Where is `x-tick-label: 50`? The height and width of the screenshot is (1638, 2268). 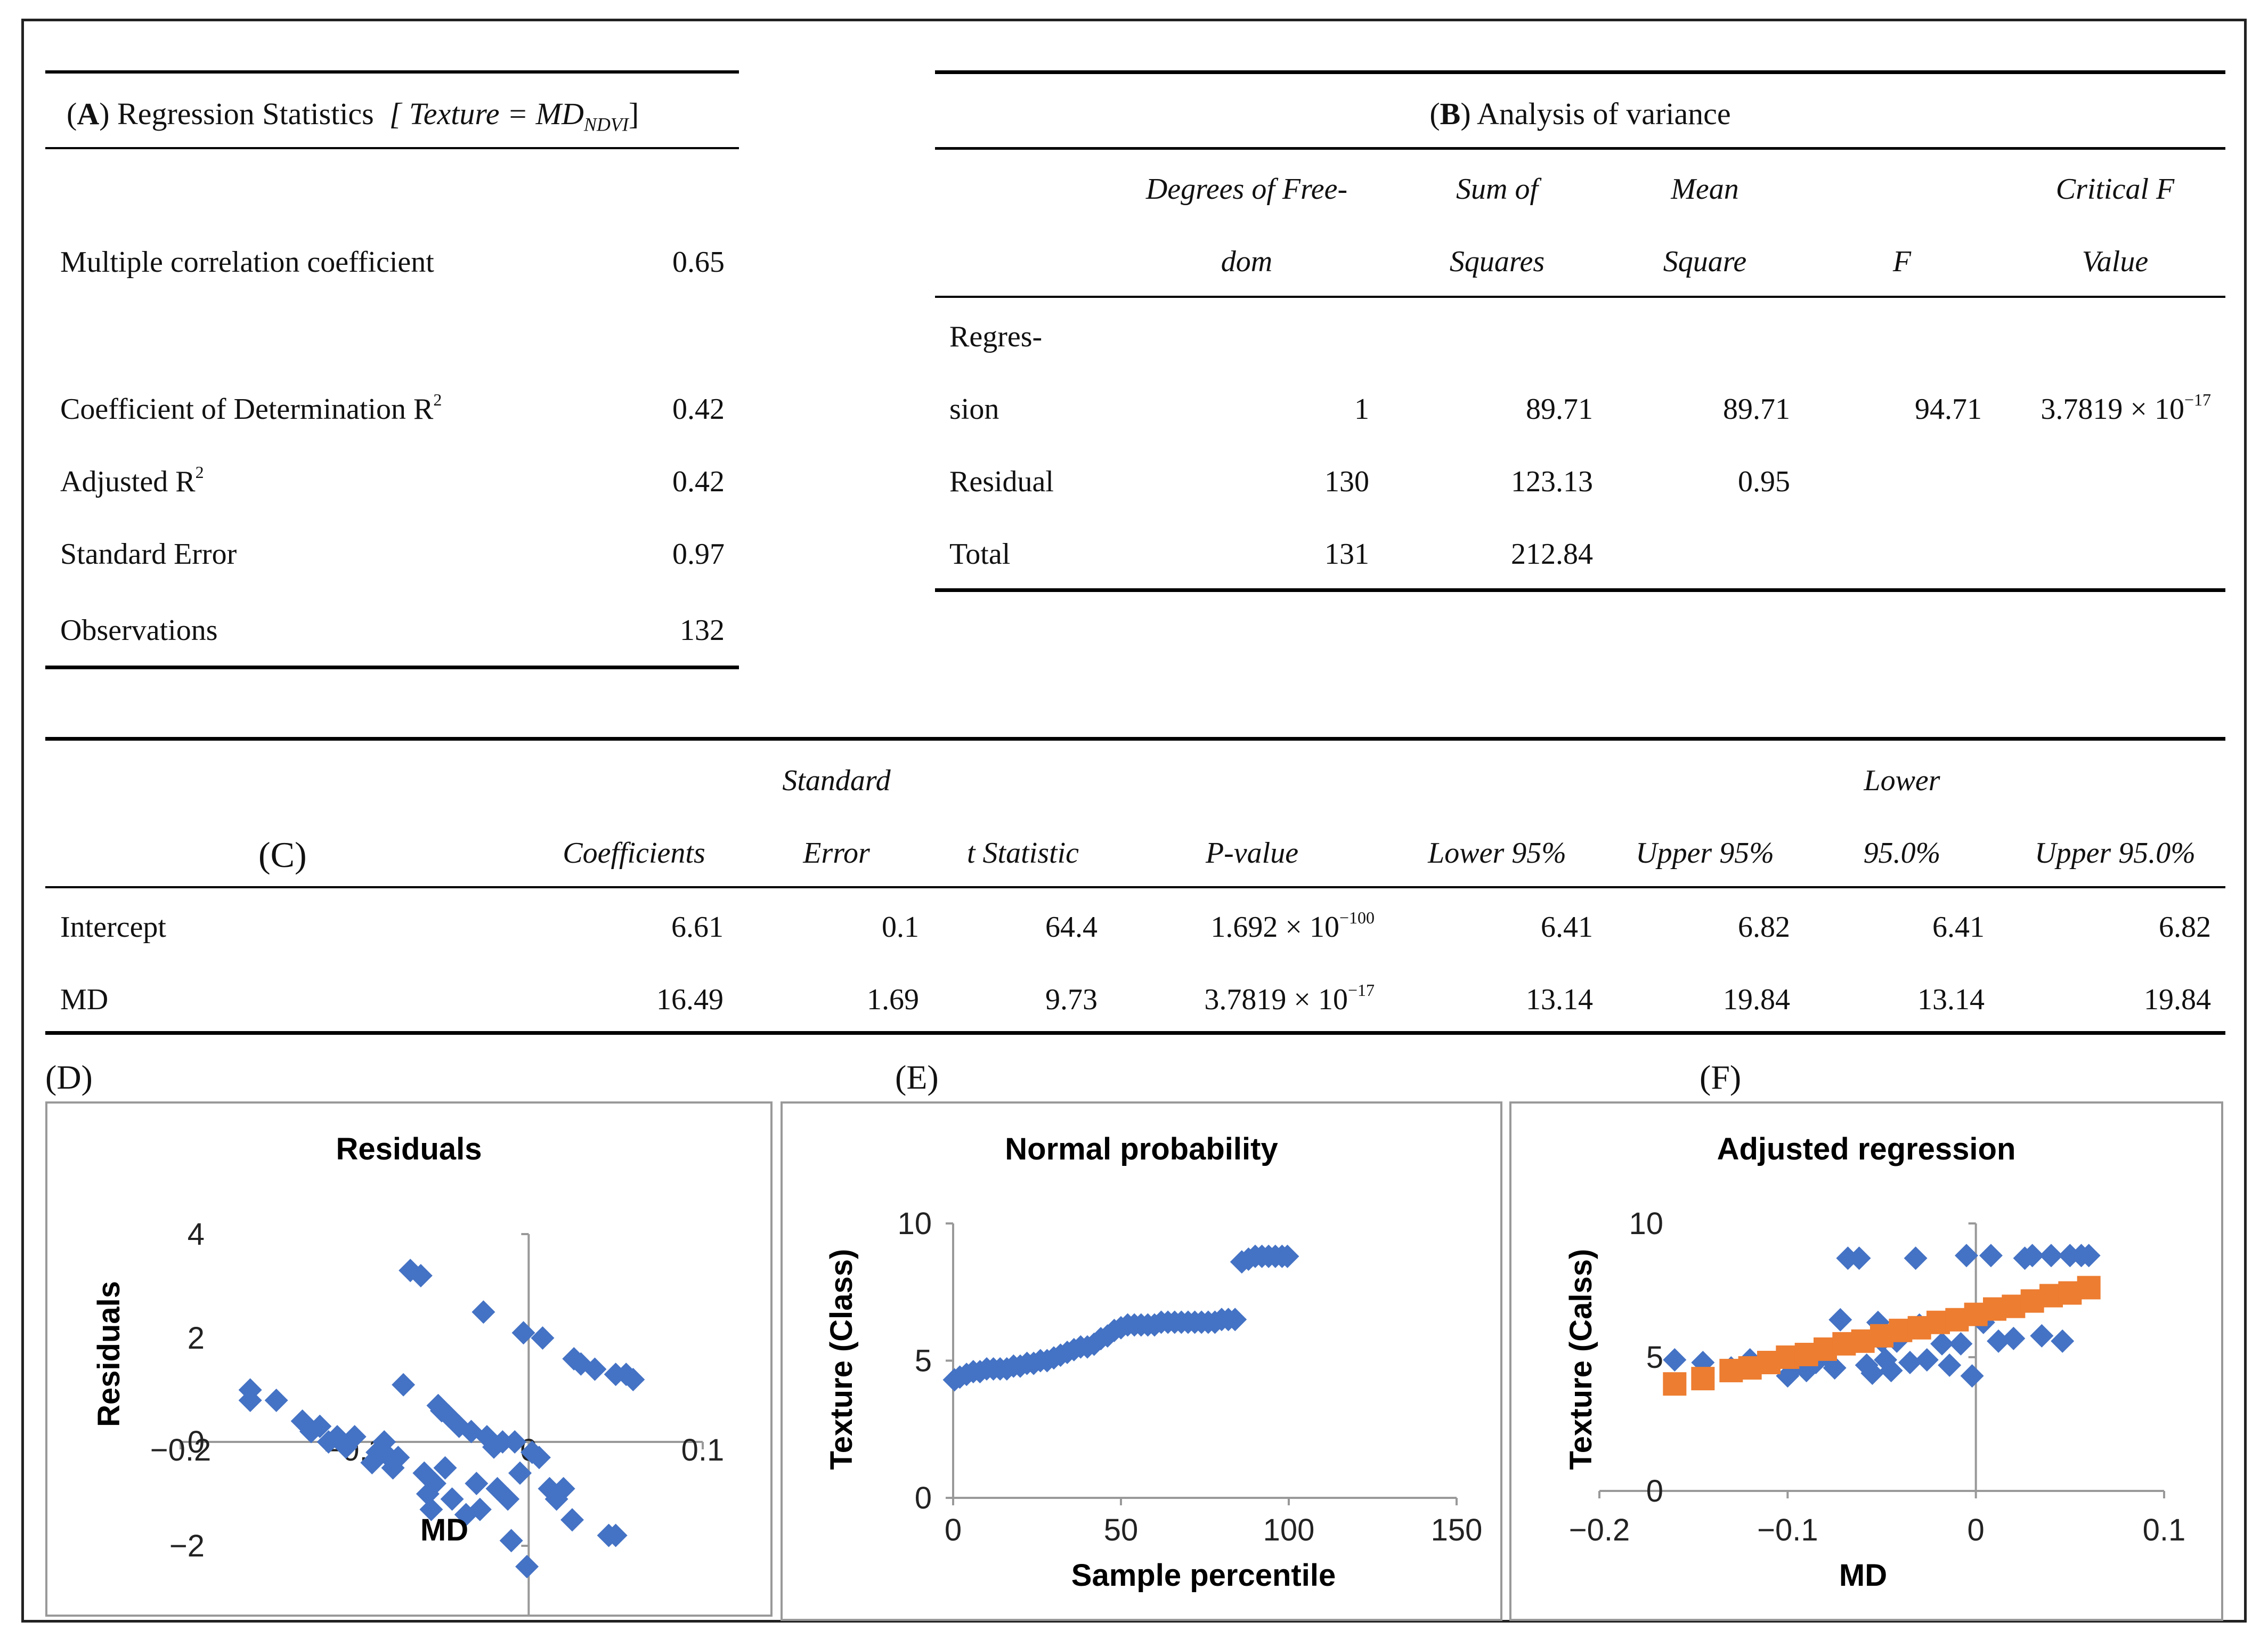 x-tick-label: 50 is located at coordinates (1121, 1530).